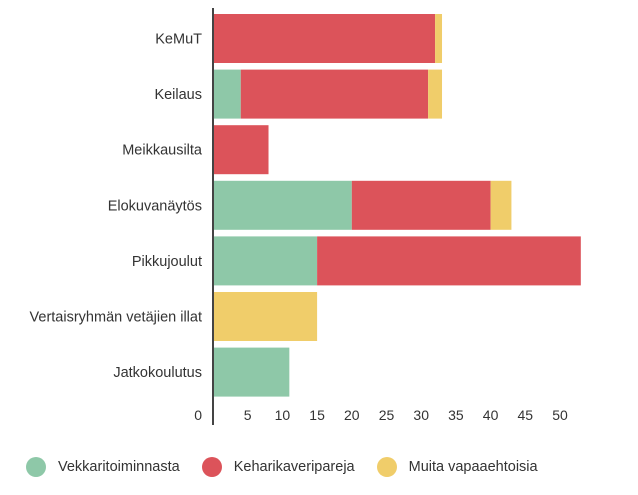 The width and height of the screenshot is (638, 495). Describe the element at coordinates (386, 467) in the screenshot. I see `legend-swatch-muita` at that location.